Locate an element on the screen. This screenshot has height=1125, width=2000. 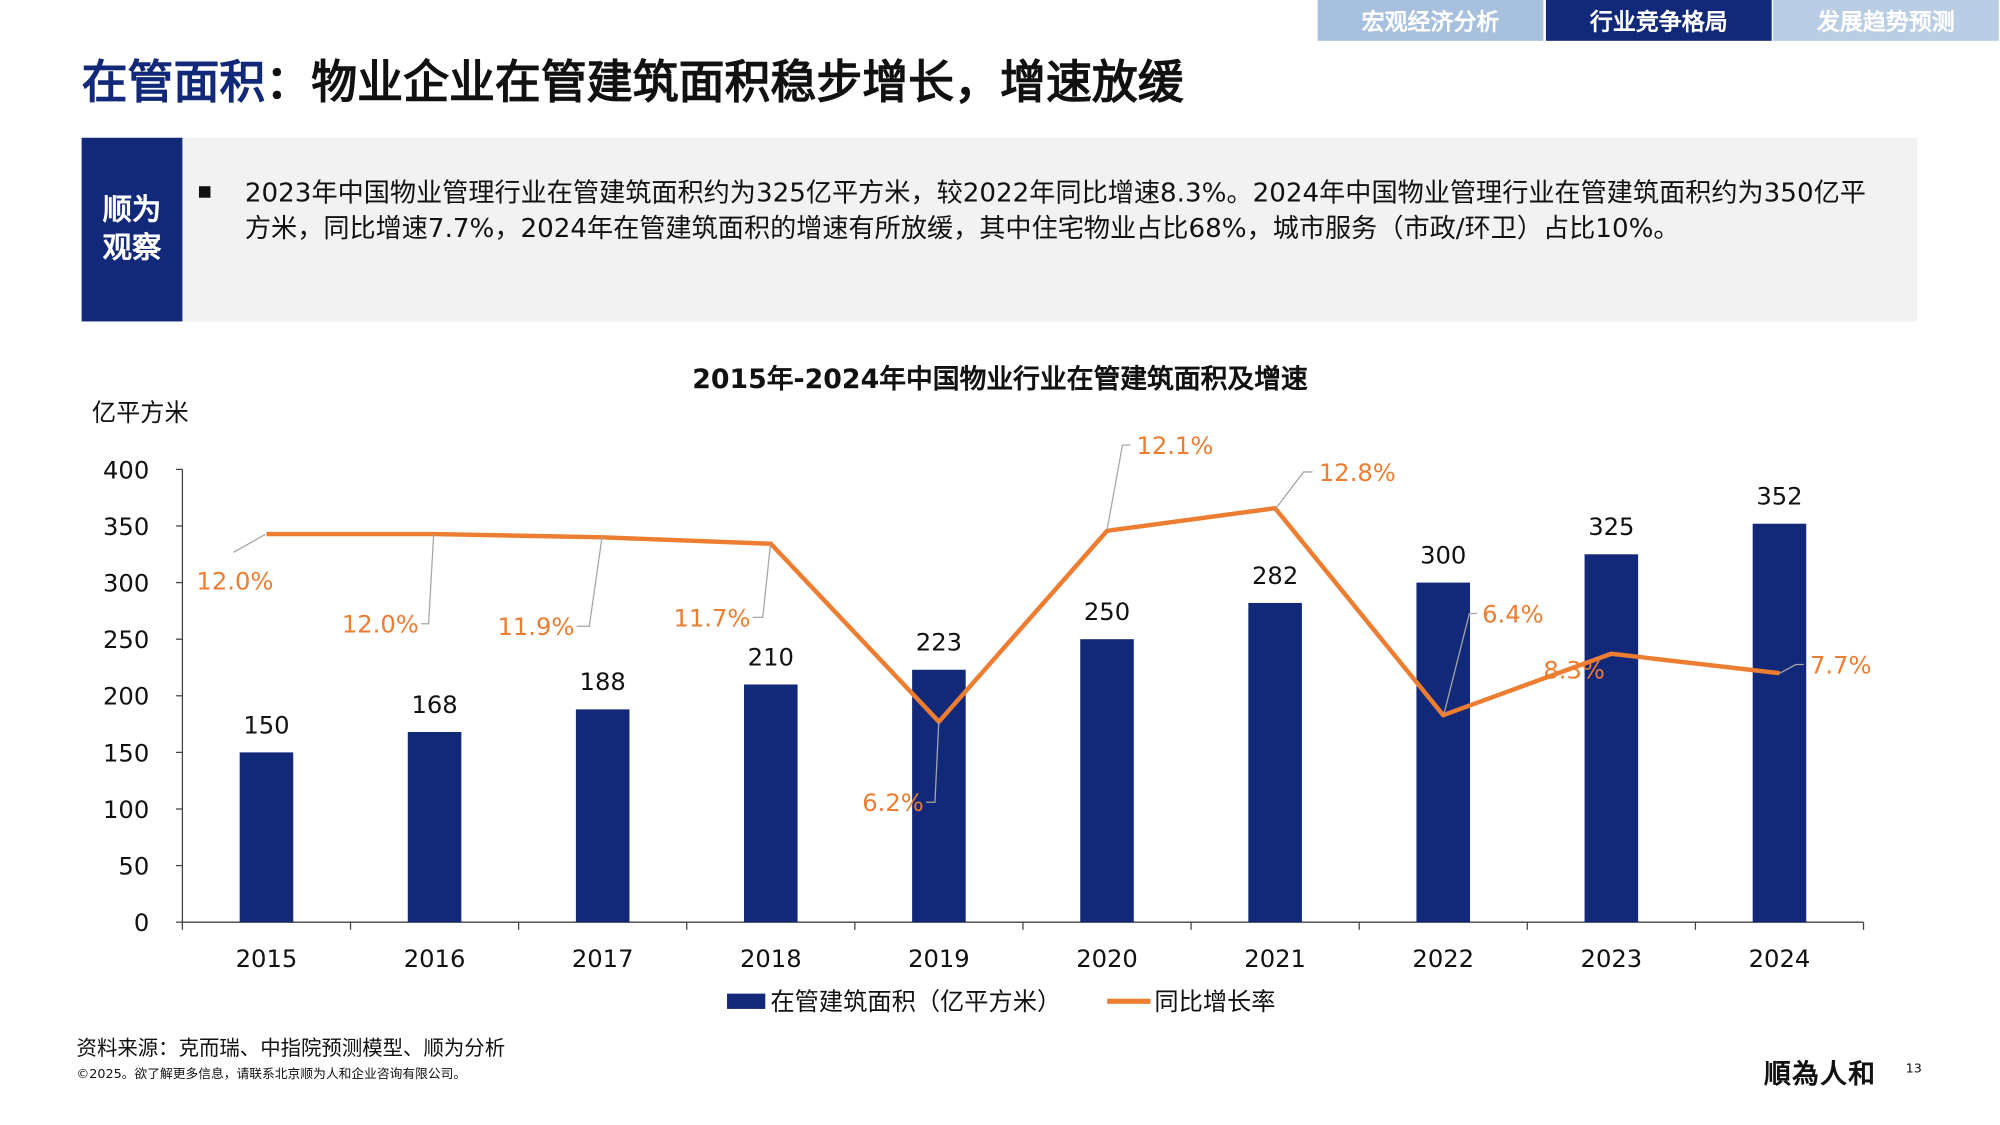
y-tick-label: 200 is located at coordinates (126, 697).